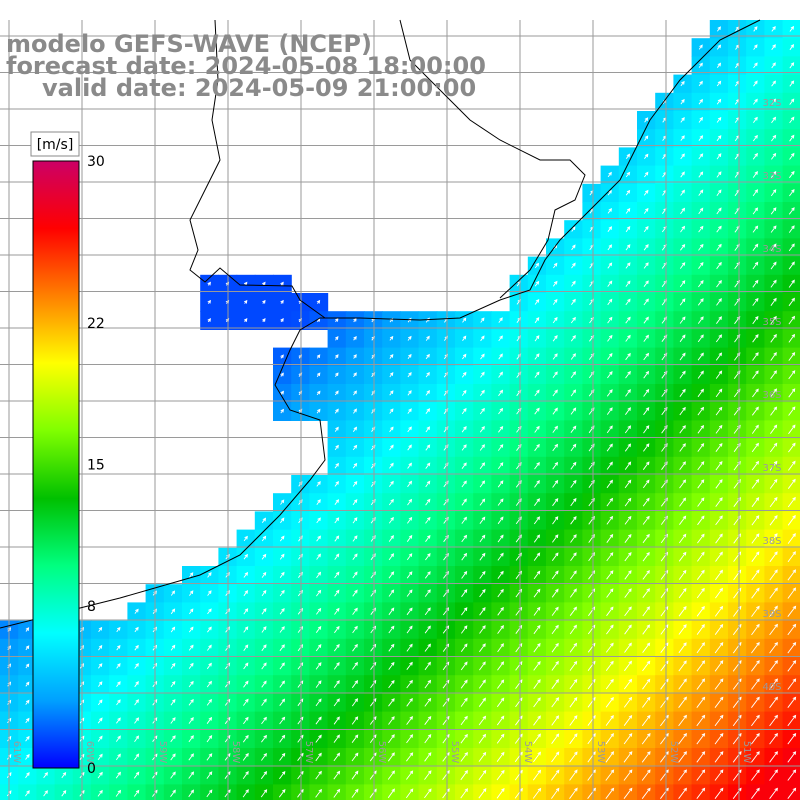  Describe the element at coordinates (771, 103) in the screenshot. I see `latitude-label: 32S` at that location.